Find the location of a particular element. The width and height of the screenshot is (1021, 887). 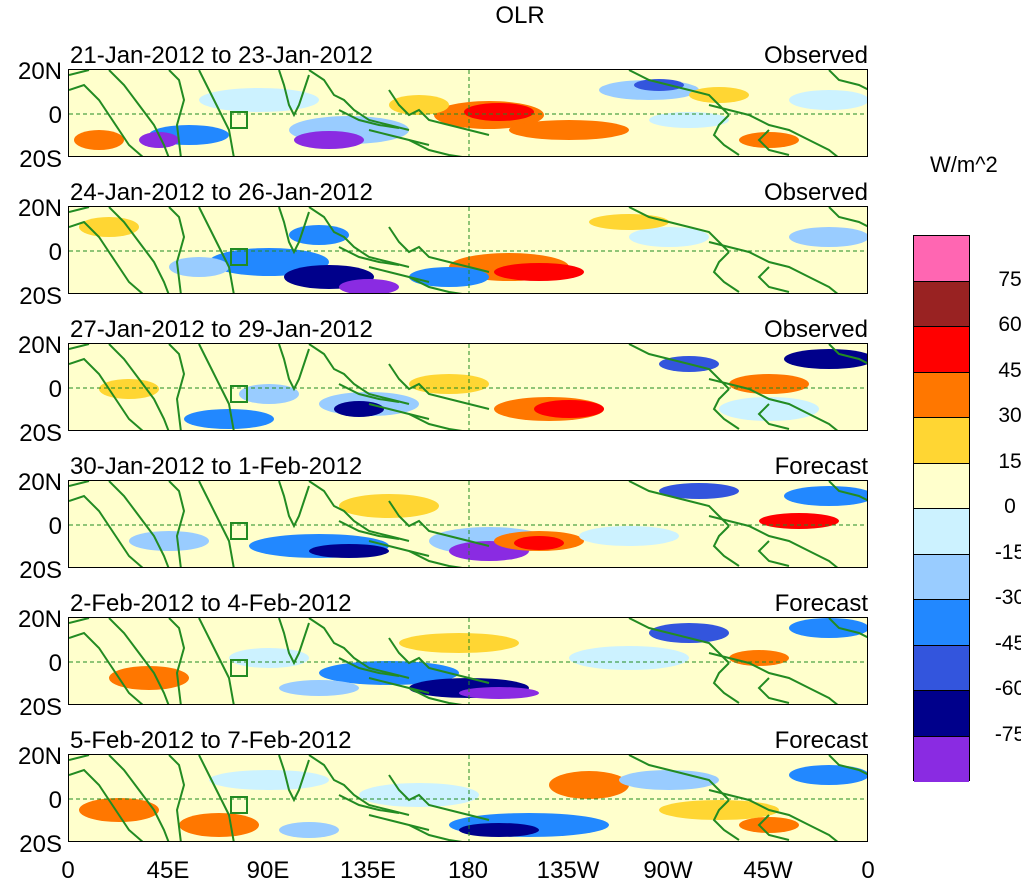

colorbar-tick-label: 15 is located at coordinates (1009, 461).